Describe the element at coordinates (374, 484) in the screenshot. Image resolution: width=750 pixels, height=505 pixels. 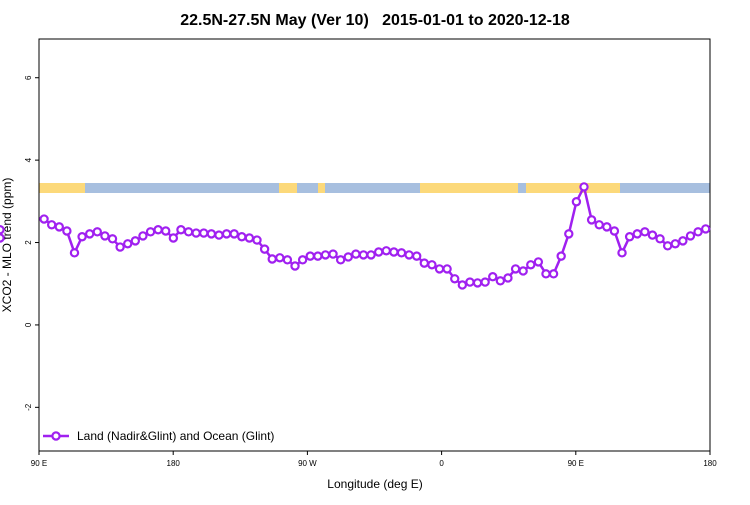
I see `x-axis-label: Longitude (deg E)` at that location.